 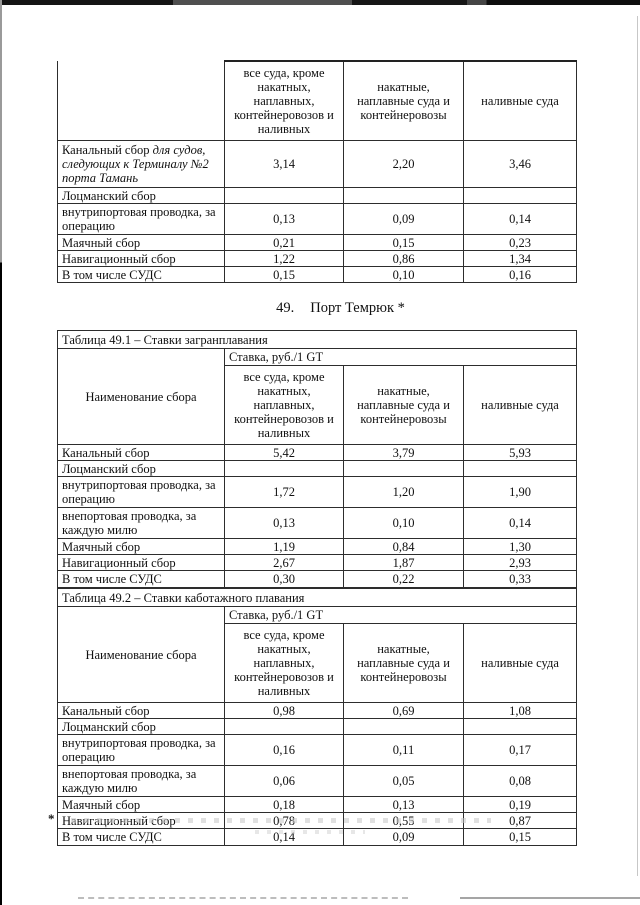 I want to click on fee-value: 0,87, so click(x=520, y=820).